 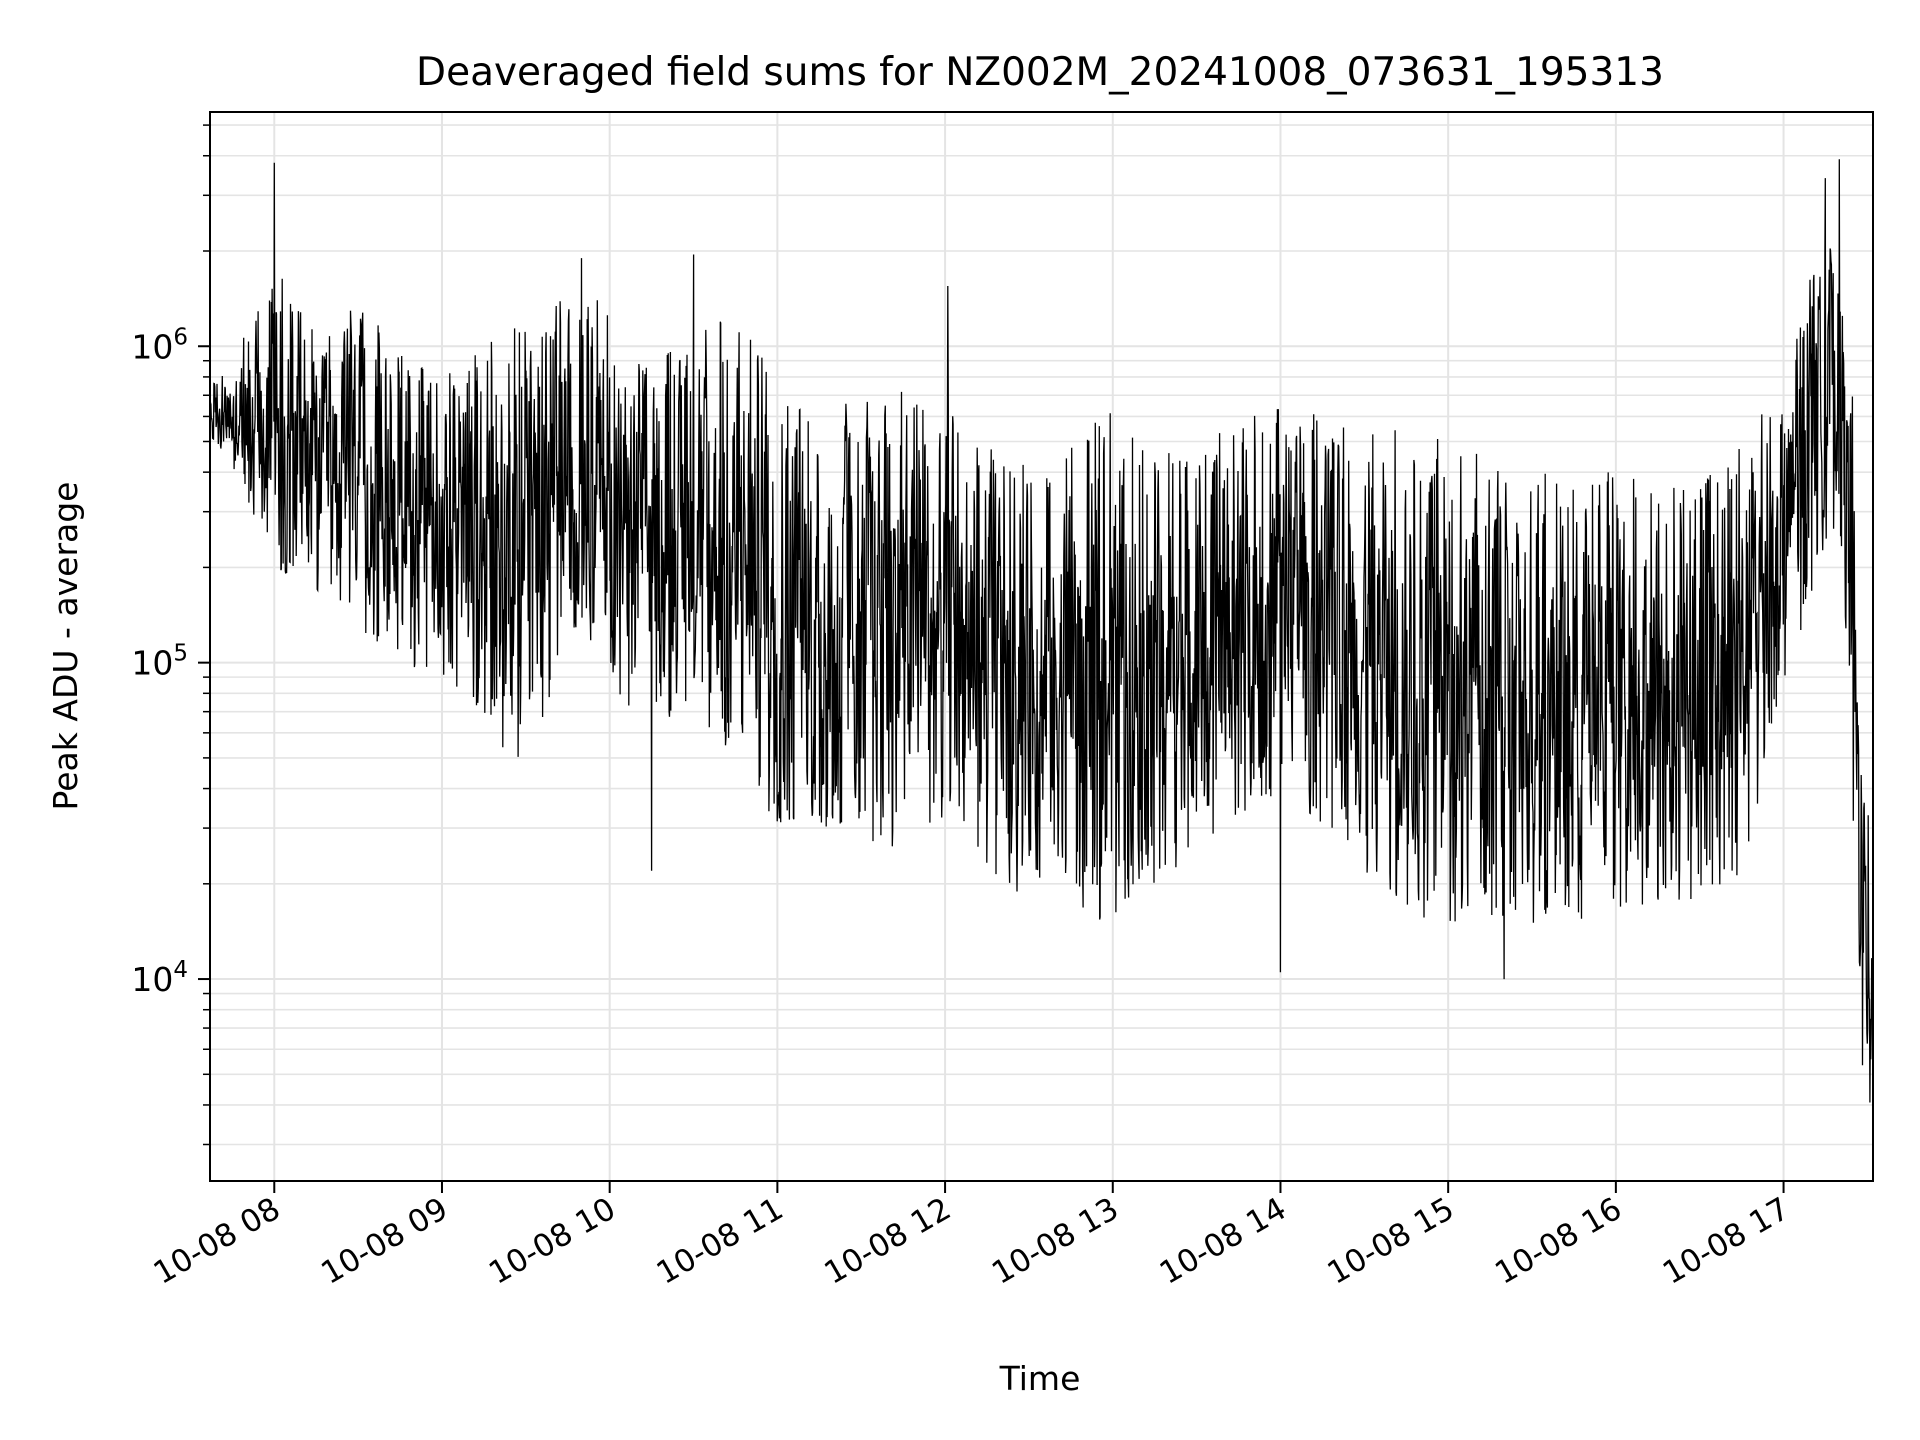 What do you see at coordinates (65, 646) in the screenshot?
I see `y-axis-label: Peak ADU - average` at bounding box center [65, 646].